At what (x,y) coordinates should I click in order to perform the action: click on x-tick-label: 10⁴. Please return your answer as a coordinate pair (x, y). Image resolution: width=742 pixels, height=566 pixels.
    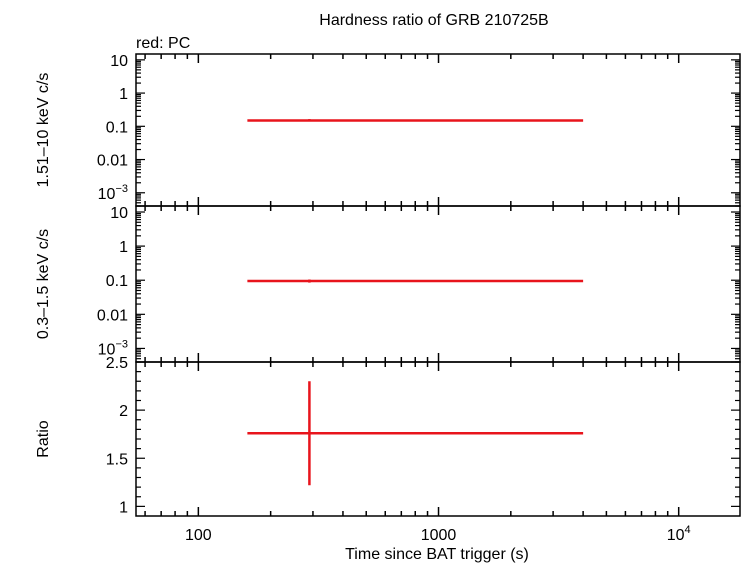
    Looking at the image, I should click on (679, 534).